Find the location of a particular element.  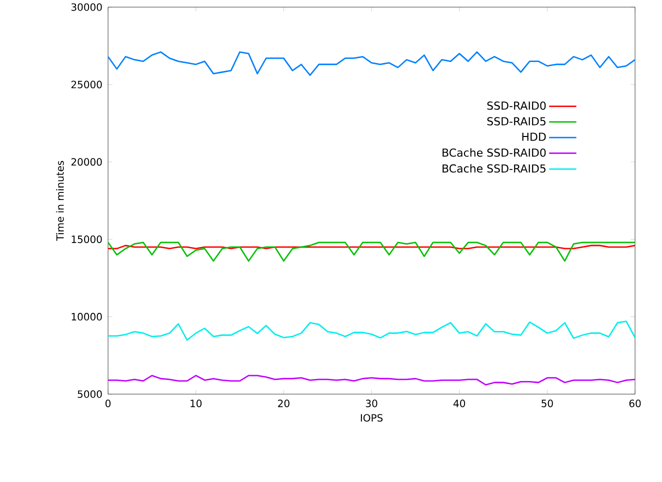

x-tick-label: 50 is located at coordinates (547, 403).